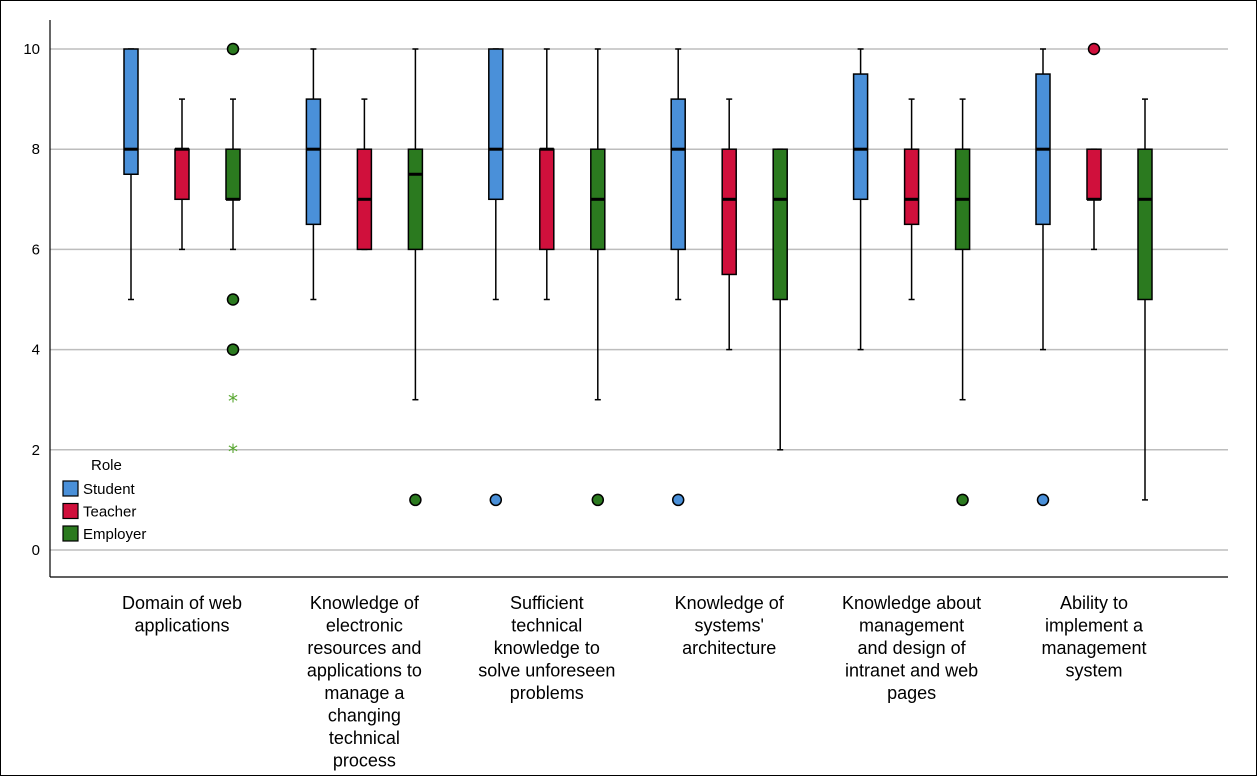 Image resolution: width=1257 pixels, height=776 pixels. Describe the element at coordinates (911, 603) in the screenshot. I see `category-label-line: Knowledge about` at that location.